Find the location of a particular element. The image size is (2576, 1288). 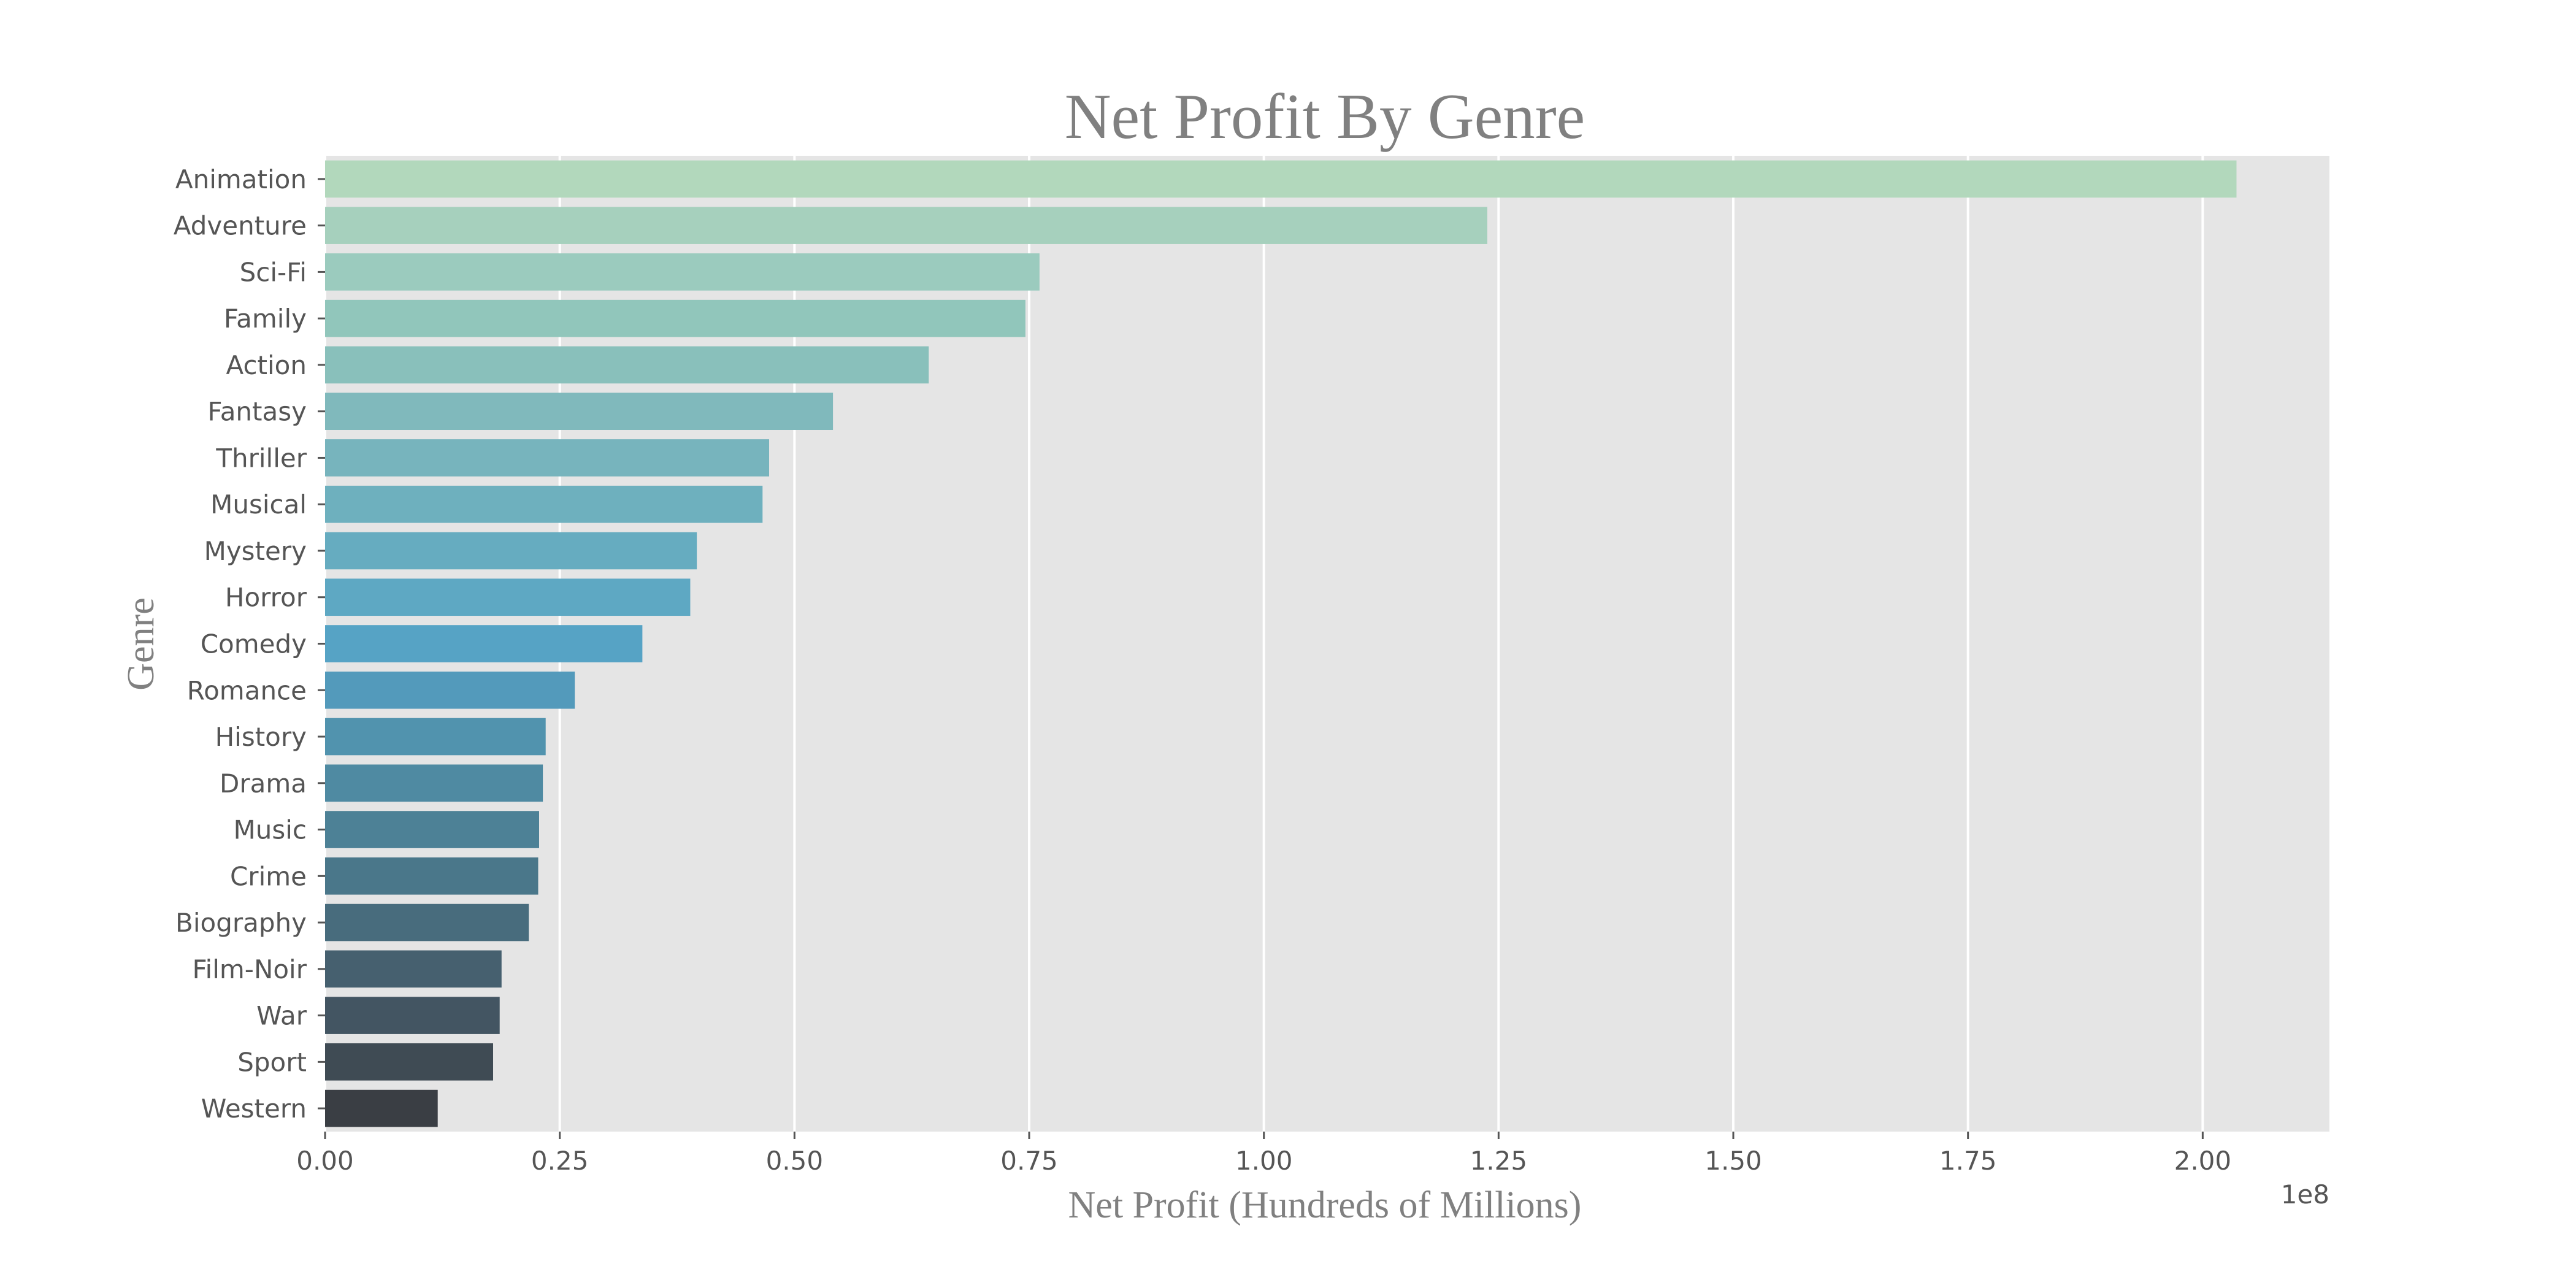

y-tick-label-sport: Sport is located at coordinates (272, 1062).